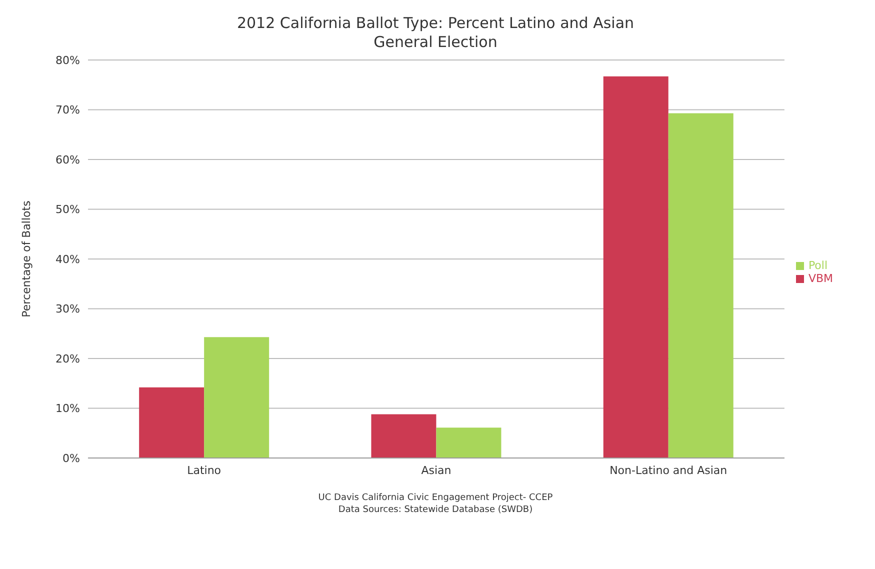  What do you see at coordinates (68, 409) in the screenshot?
I see `y-tick-label: 10%` at bounding box center [68, 409].